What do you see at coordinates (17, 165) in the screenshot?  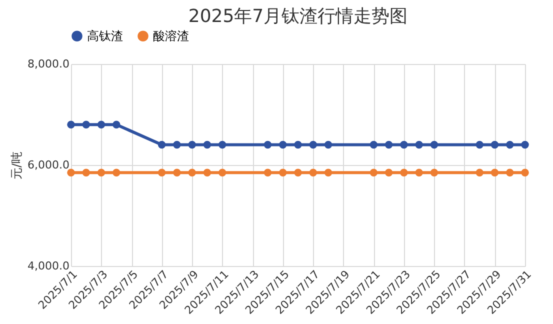 I see `y-axis-title: 元/吨` at bounding box center [17, 165].